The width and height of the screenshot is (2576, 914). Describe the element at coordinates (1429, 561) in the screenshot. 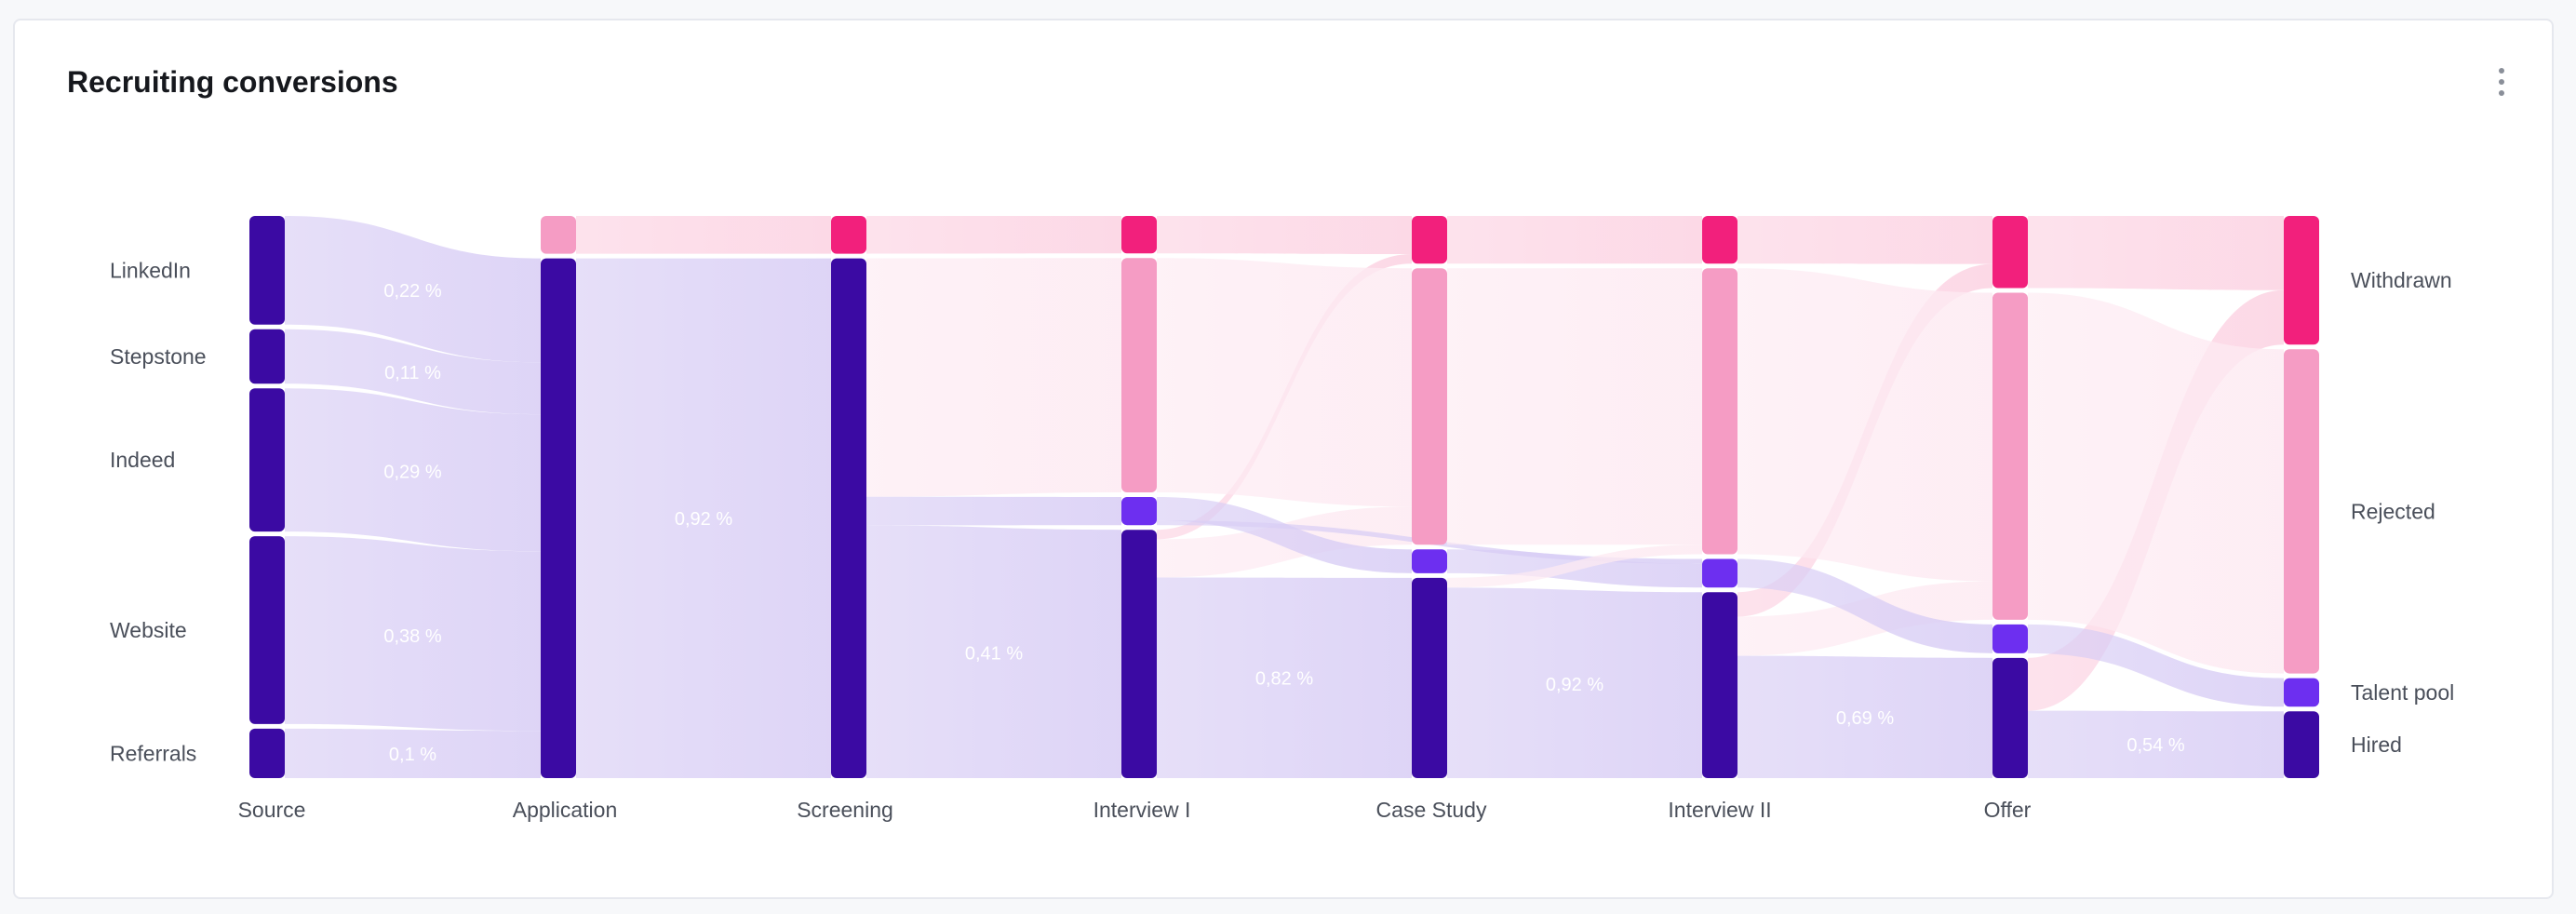

I see `node-cs_pool` at that location.